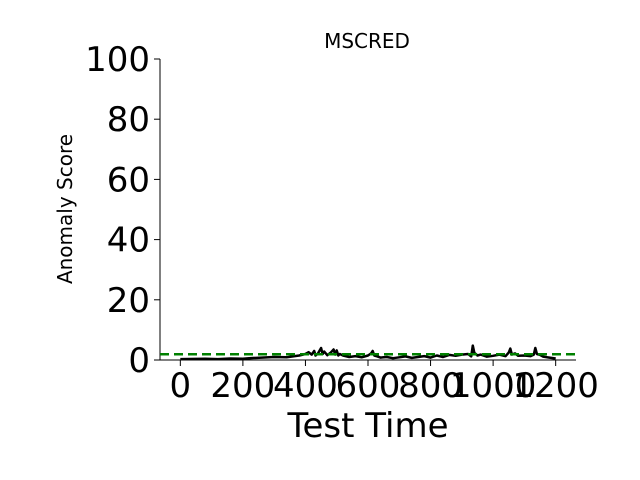 The image size is (640, 480). What do you see at coordinates (128, 241) in the screenshot?
I see `y-tick-label: 40` at bounding box center [128, 241].